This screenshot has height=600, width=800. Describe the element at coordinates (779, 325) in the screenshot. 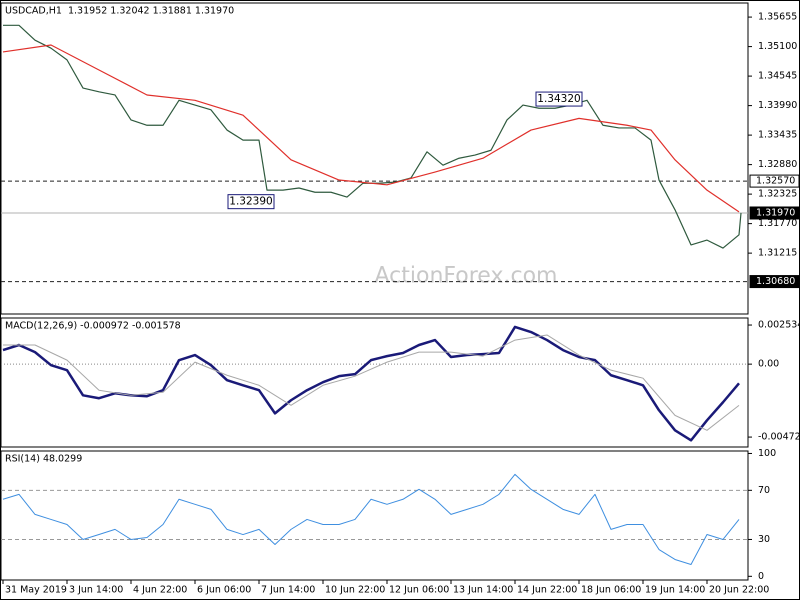

I see `y-tick-label: 0.002534` at that location.